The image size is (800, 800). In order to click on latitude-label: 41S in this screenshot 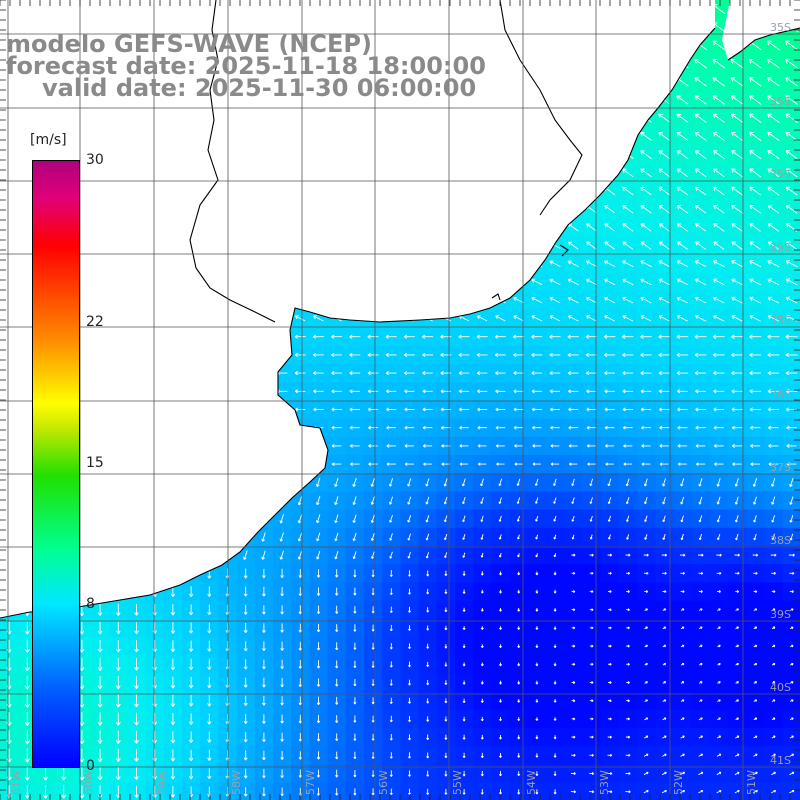, I will do `click(780, 760)`.